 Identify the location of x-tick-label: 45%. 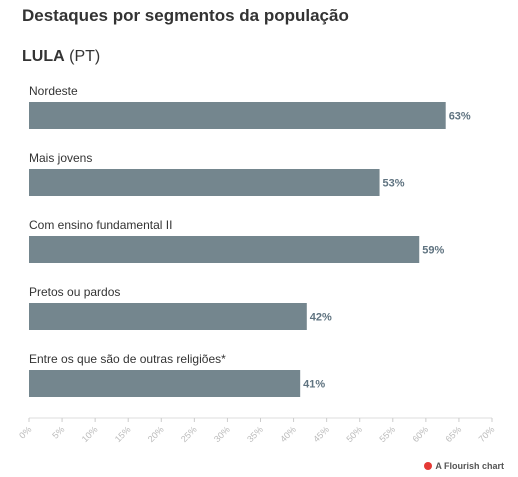
(321, 434).